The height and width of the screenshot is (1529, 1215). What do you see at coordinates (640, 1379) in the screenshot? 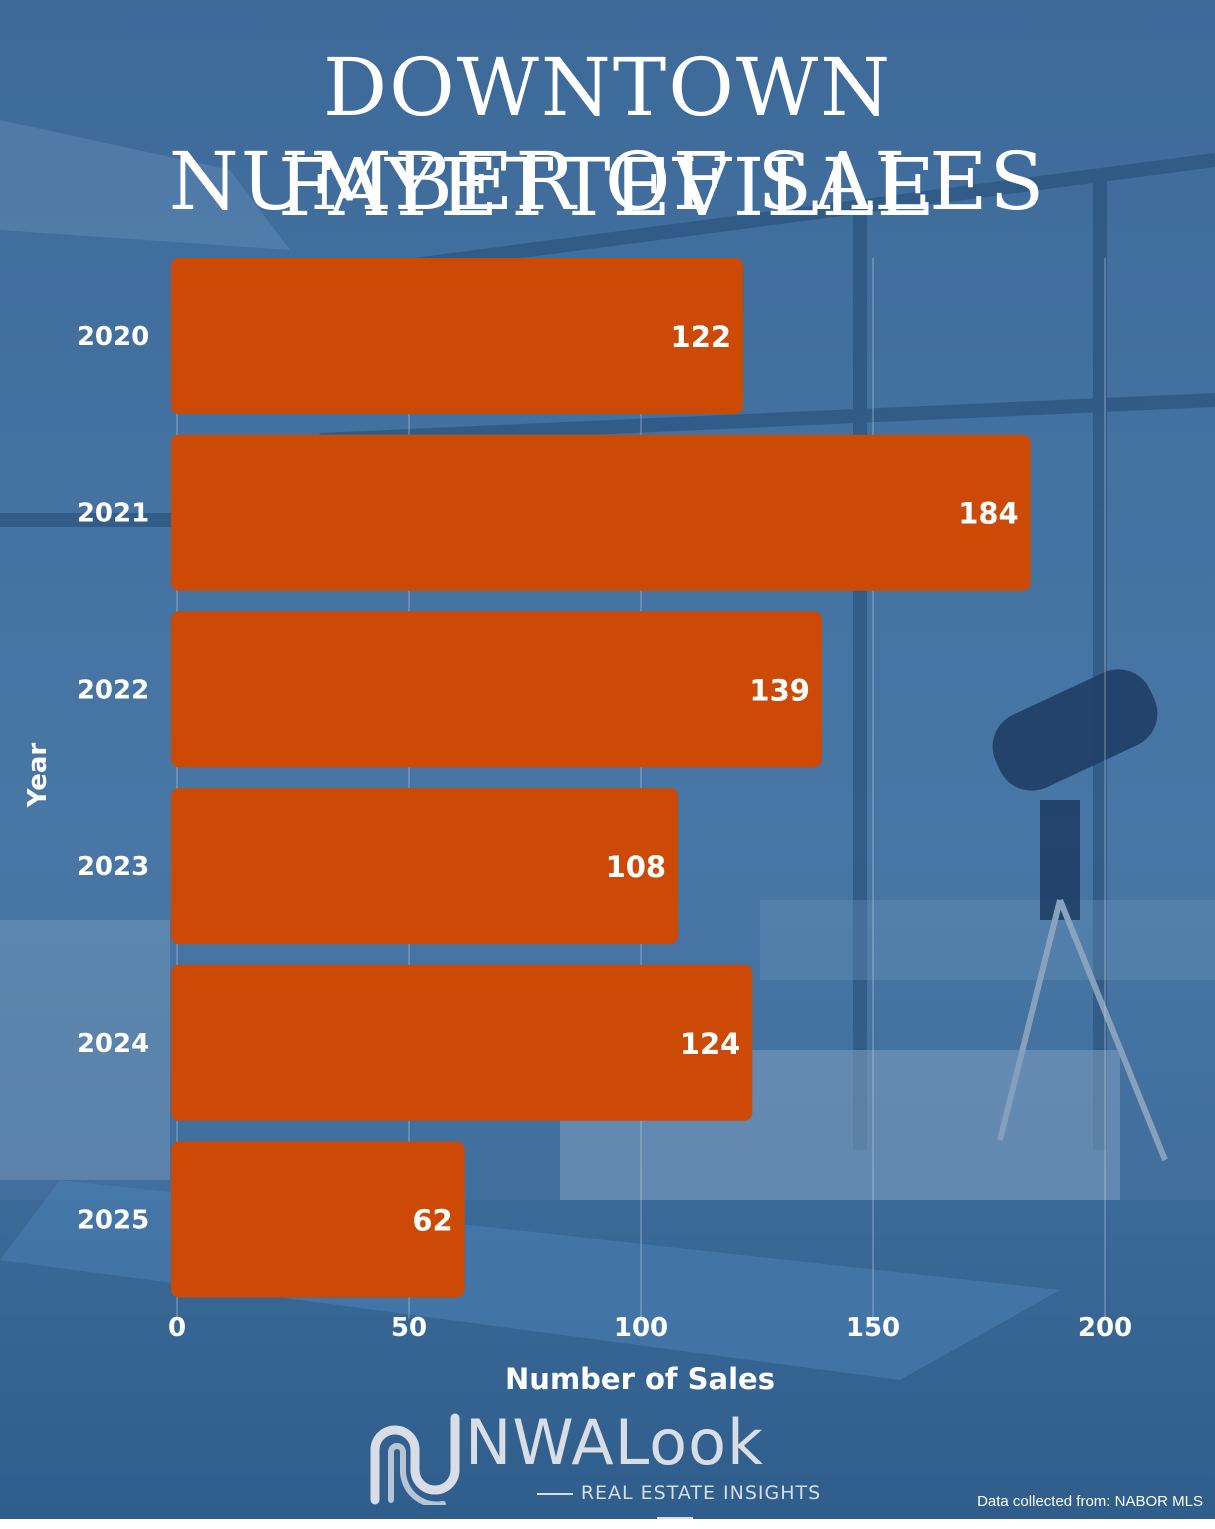
I see `x-axis-label: Number of Sales` at bounding box center [640, 1379].